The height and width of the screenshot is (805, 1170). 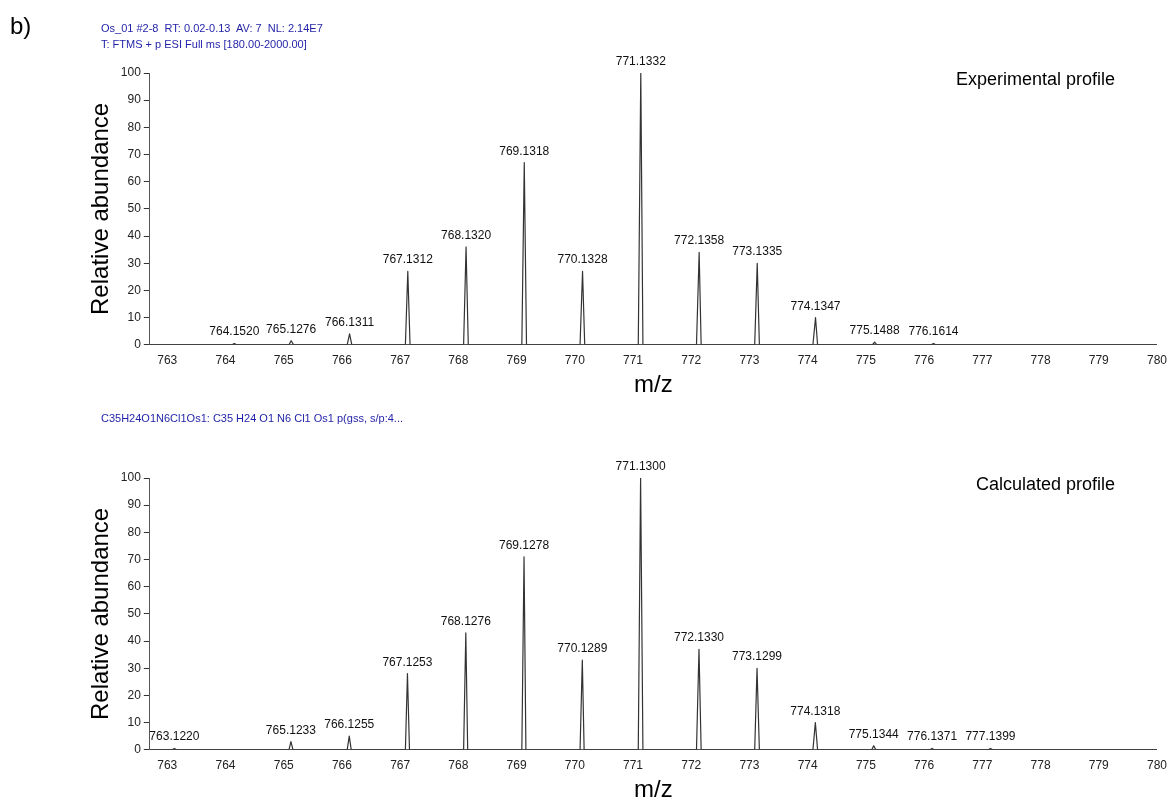 What do you see at coordinates (933, 331) in the screenshot?
I see `annotation: 776.1614` at bounding box center [933, 331].